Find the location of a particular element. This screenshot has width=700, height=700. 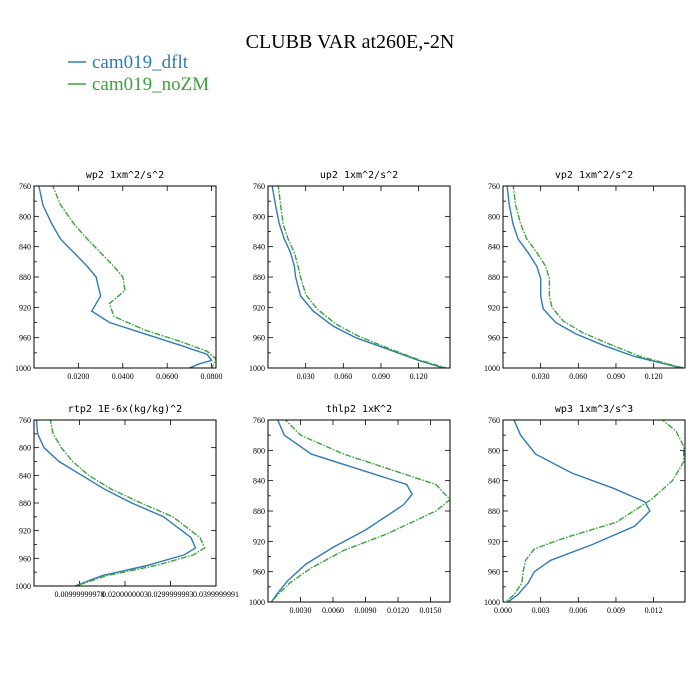

panel-title: vp2 1xm^2/s^2 is located at coordinates (594, 175).